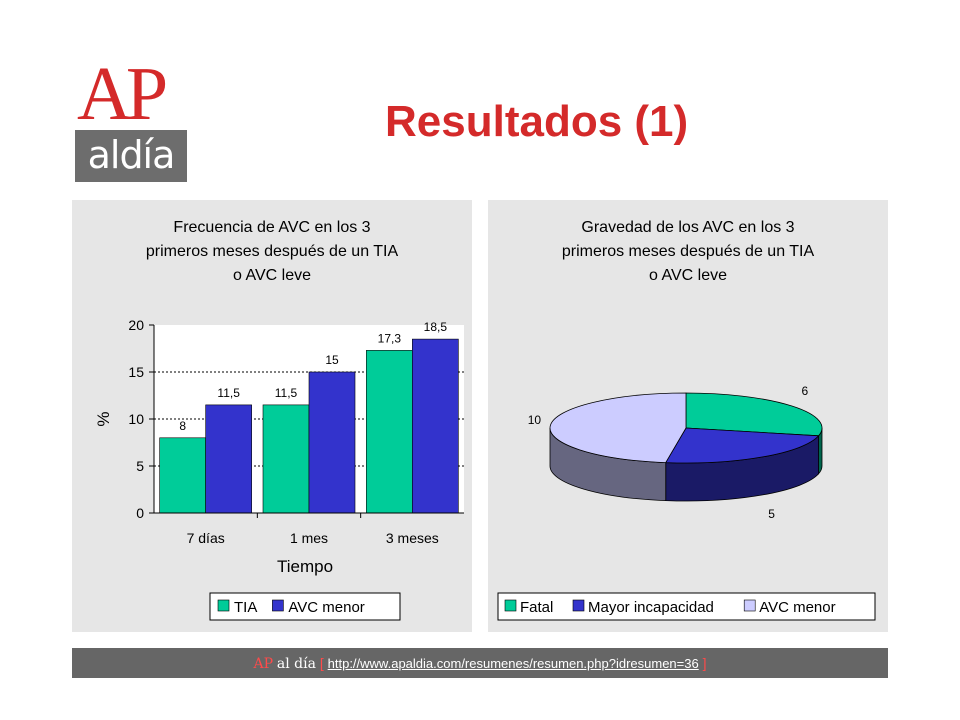 Image resolution: width=960 pixels, height=720 pixels. I want to click on pie-chart-title-line-3: o AVC leve, so click(688, 275).